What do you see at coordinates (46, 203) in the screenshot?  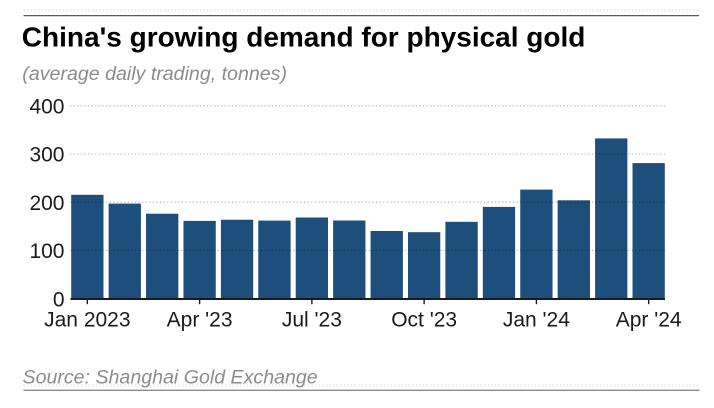 I see `svg-text: 200` at bounding box center [46, 203].